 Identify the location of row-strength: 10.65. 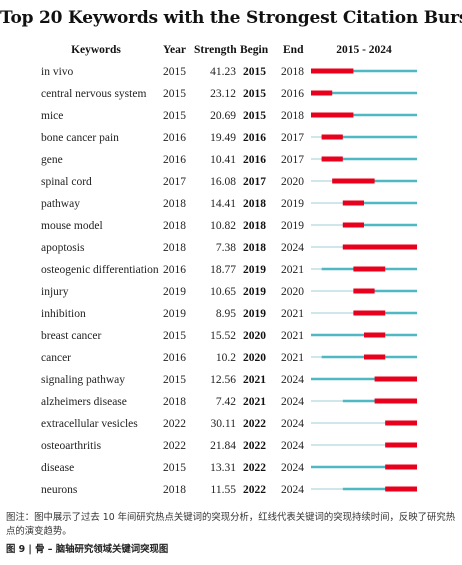
(223, 292).